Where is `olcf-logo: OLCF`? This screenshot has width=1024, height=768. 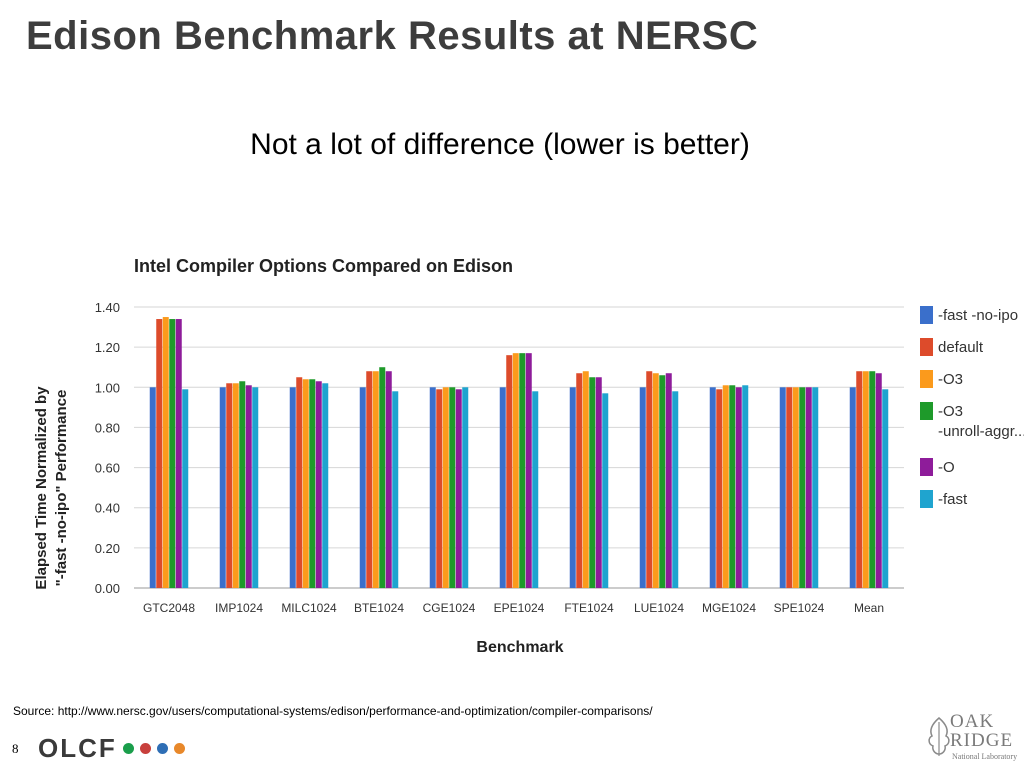
olcf-logo: OLCF is located at coordinates (111, 748).